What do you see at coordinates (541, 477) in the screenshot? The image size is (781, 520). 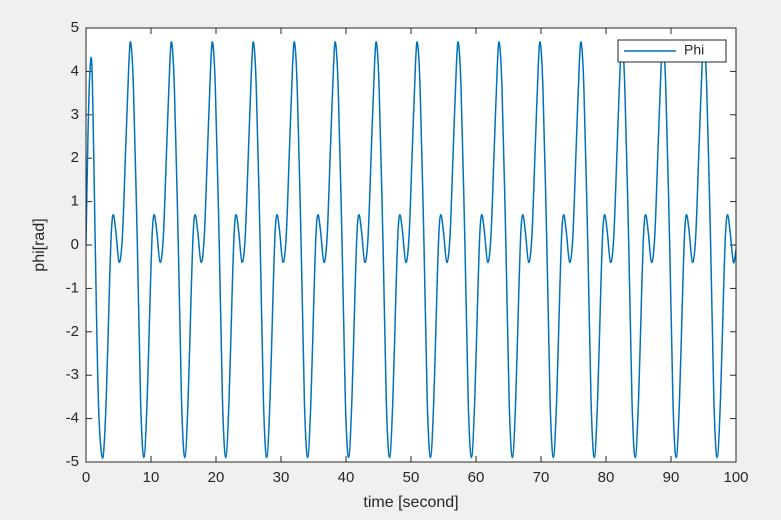 I see `x-tick-label: 70` at bounding box center [541, 477].